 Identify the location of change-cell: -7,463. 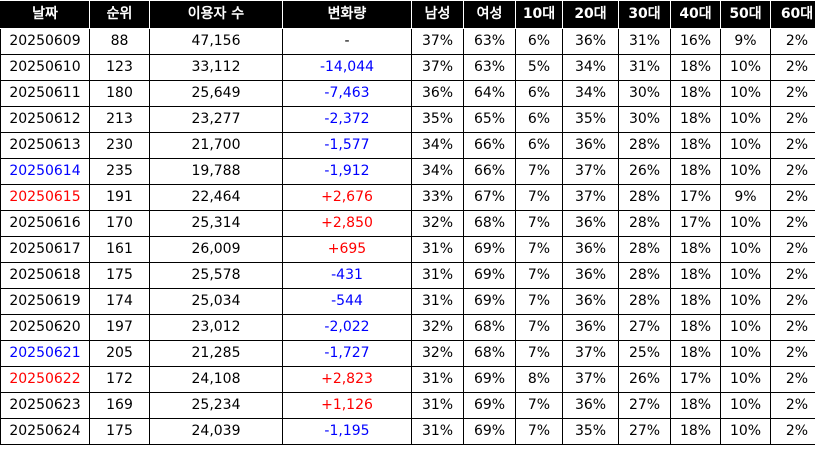
(347, 93).